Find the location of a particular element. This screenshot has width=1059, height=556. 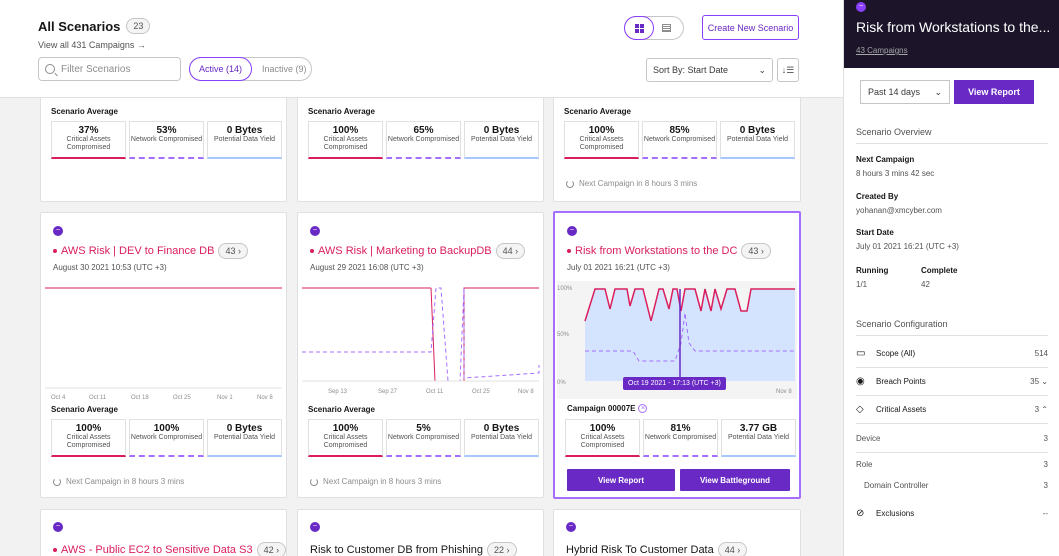

x-tick: Sep 13 is located at coordinates (338, 392).